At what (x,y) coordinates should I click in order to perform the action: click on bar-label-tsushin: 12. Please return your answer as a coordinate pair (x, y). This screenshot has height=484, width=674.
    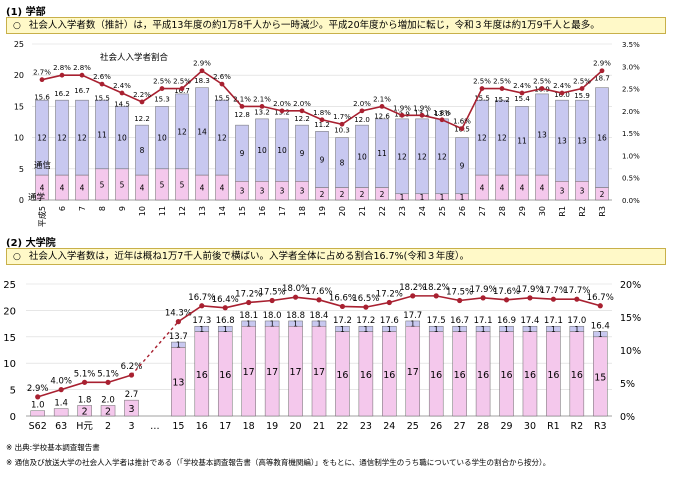
    Looking at the image, I should click on (482, 138).